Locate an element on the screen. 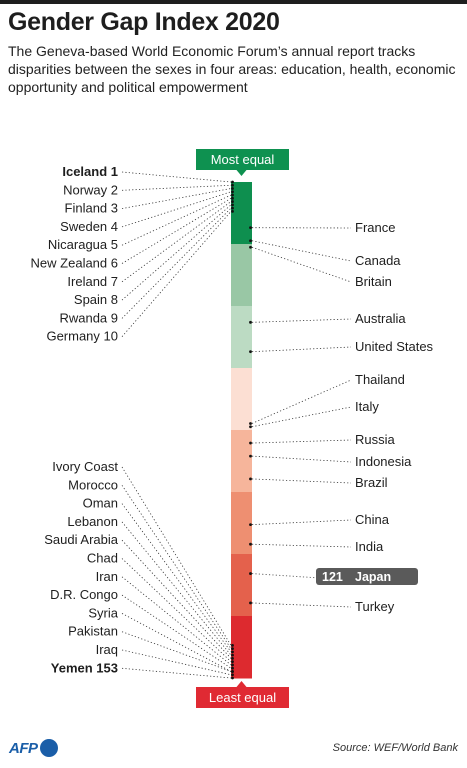  chart-title: Gender Gap Index 2020 is located at coordinates (144, 22).